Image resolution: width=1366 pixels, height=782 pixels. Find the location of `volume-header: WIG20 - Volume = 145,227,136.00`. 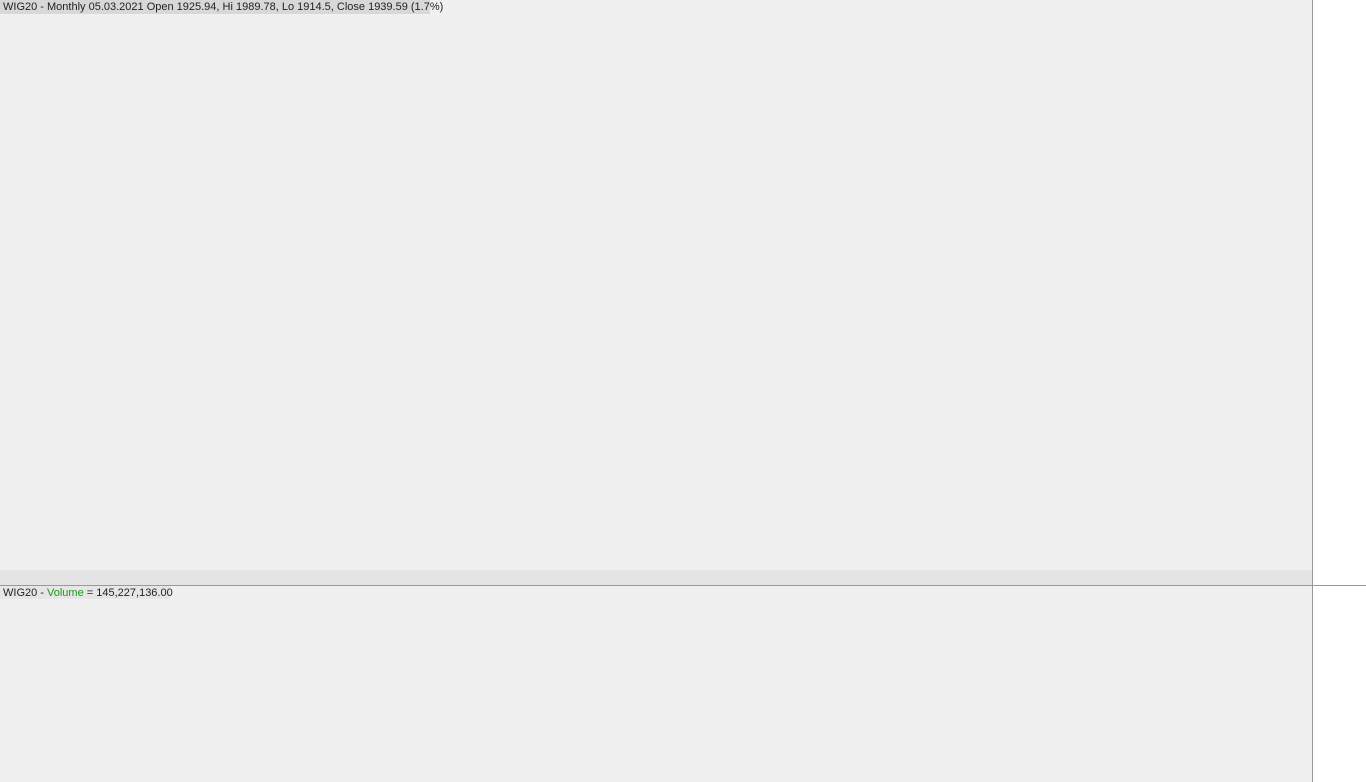

volume-header: WIG20 - Volume = 145,227,136.00 is located at coordinates (88, 593).